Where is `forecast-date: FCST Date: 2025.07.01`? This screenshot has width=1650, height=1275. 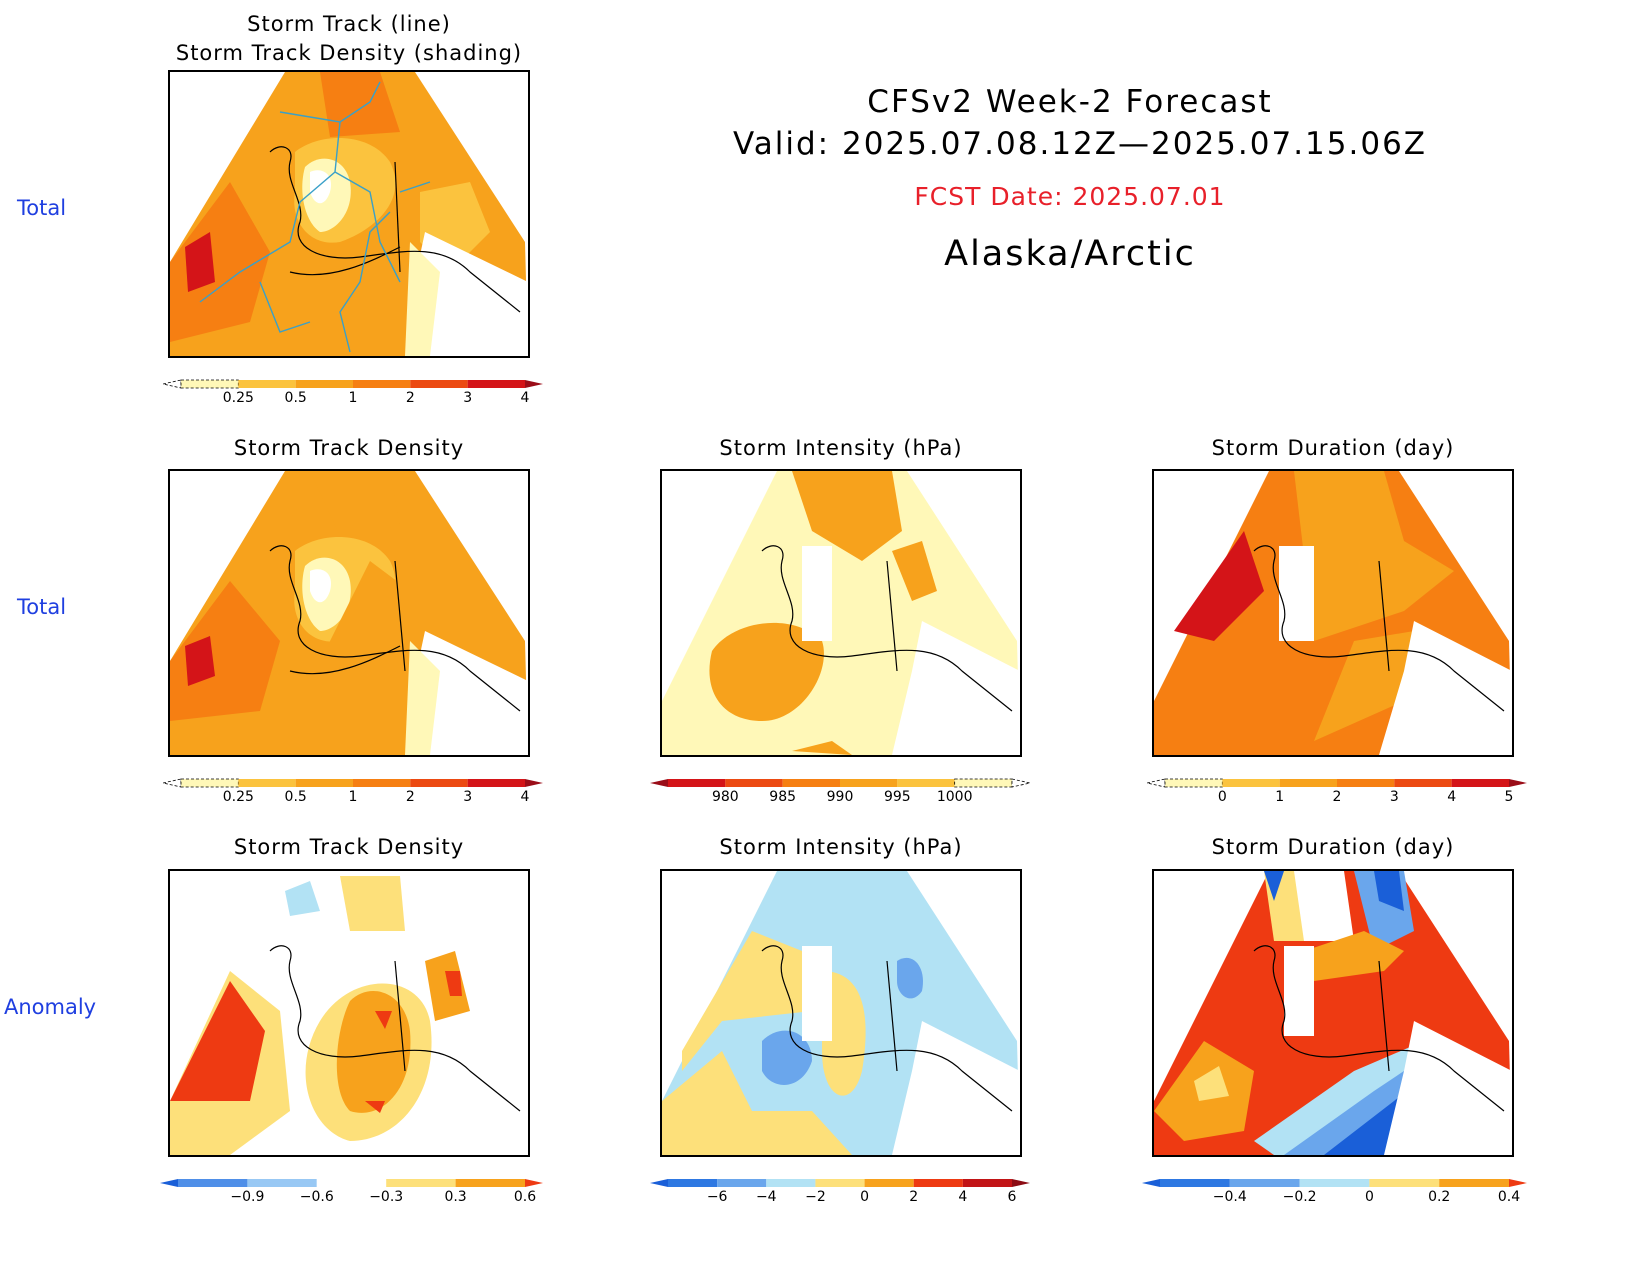 forecast-date: FCST Date: 2025.07.01 is located at coordinates (1070, 196).